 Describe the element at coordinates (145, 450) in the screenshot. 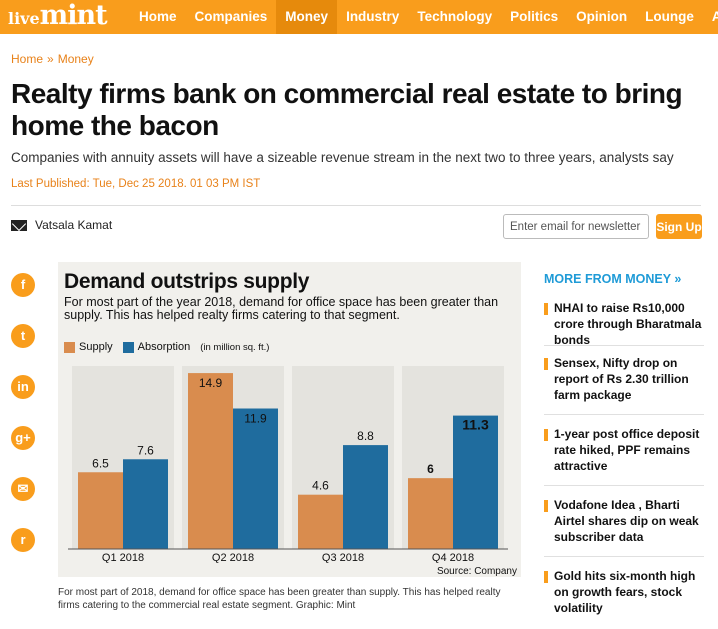

I see `data-label: 7.6` at that location.